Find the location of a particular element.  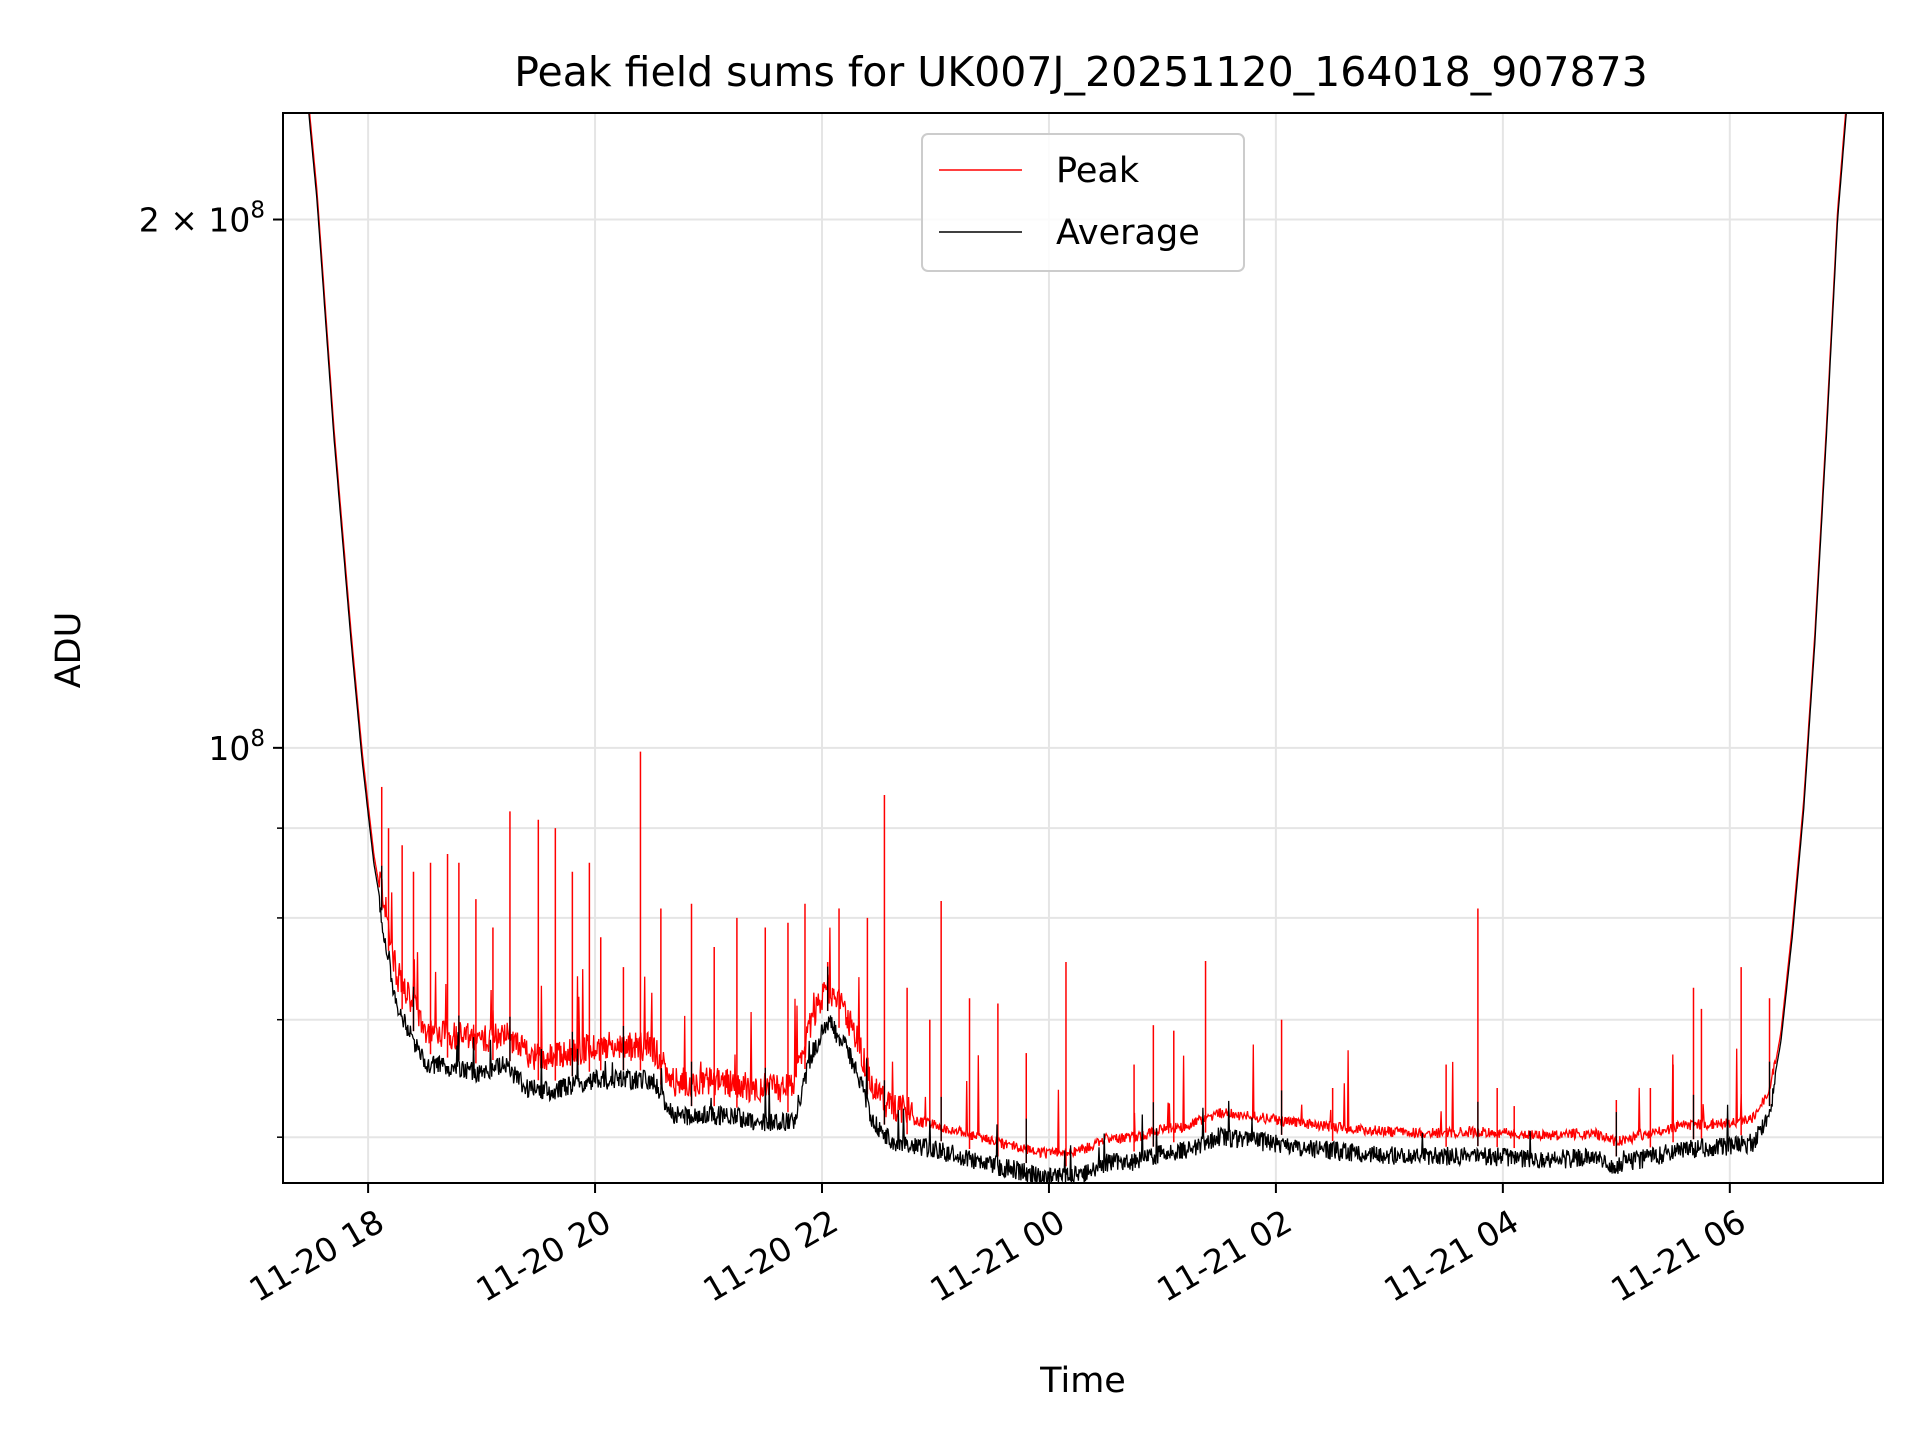

x-axis-label: Time is located at coordinates (1082, 1381).